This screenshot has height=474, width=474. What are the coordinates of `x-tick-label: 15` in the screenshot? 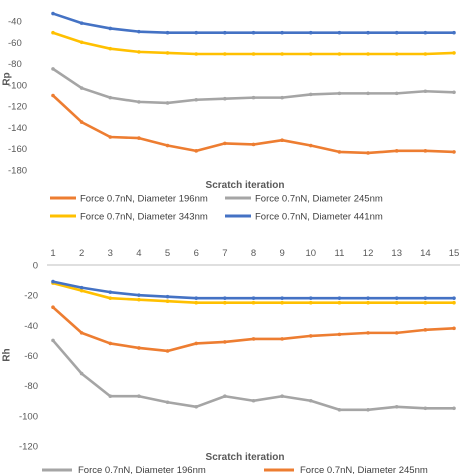 It's located at (454, 253).